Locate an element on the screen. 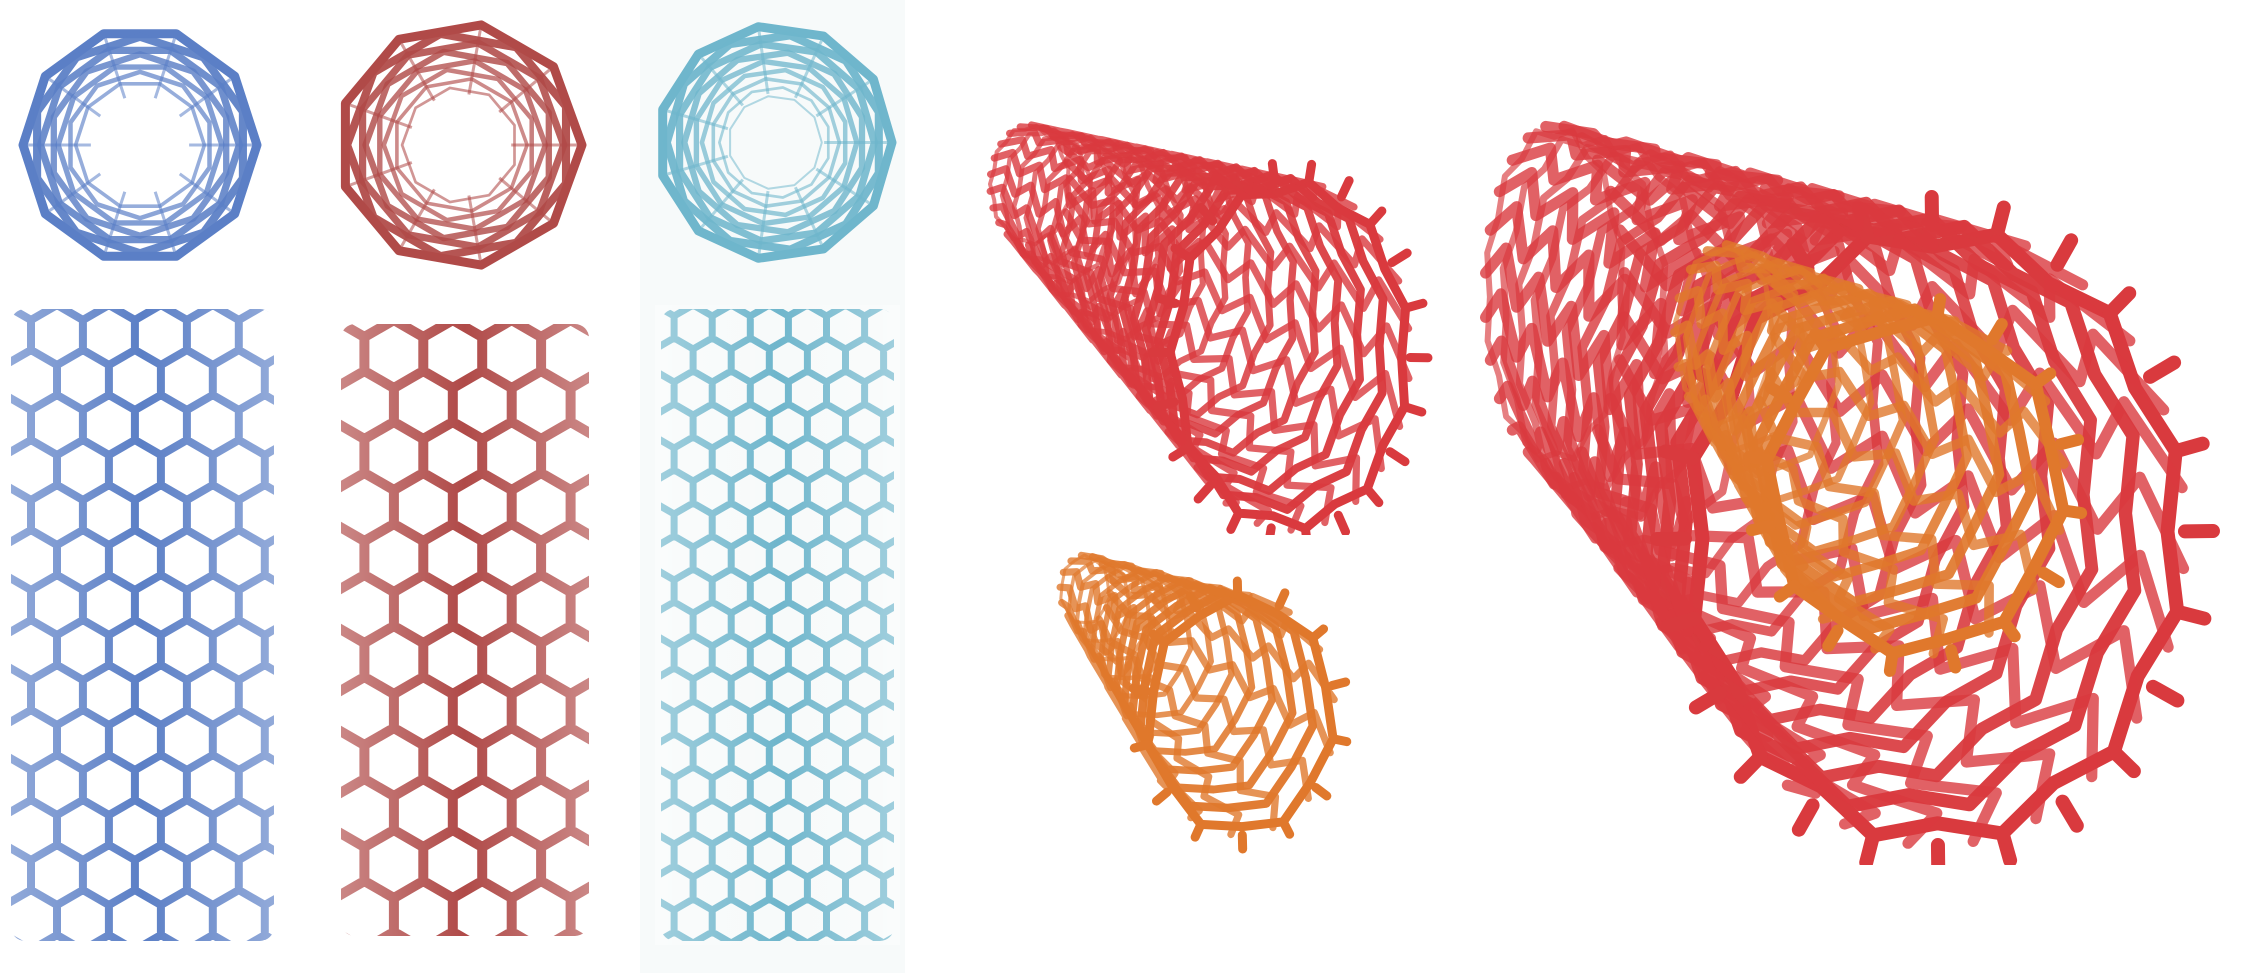 Image resolution: width=2265 pixels, height=973 pixels. armchair-nanotube-end-view is located at coordinates (140, 145).